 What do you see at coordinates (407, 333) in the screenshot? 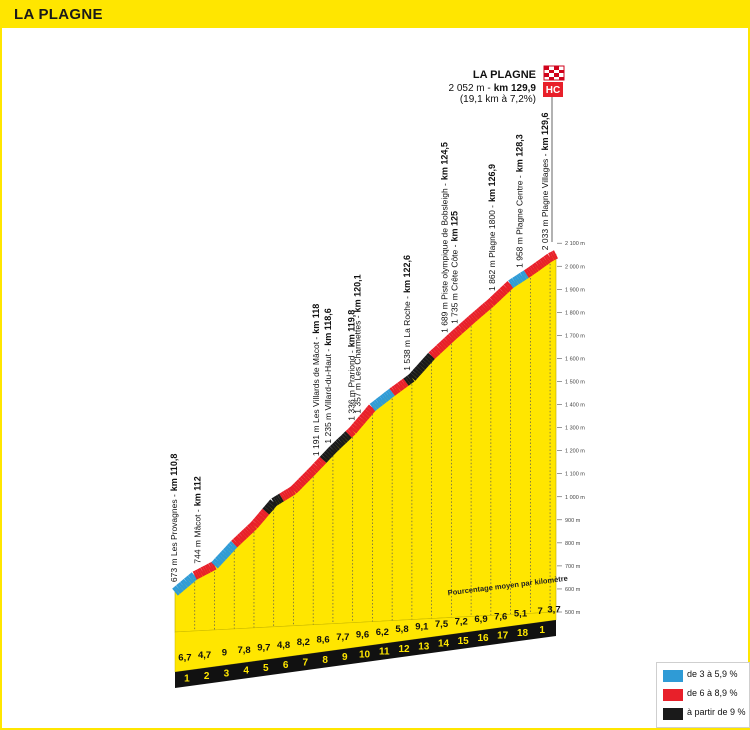
I see `waypoint-place: 1 538 m La Roche -` at bounding box center [407, 333].